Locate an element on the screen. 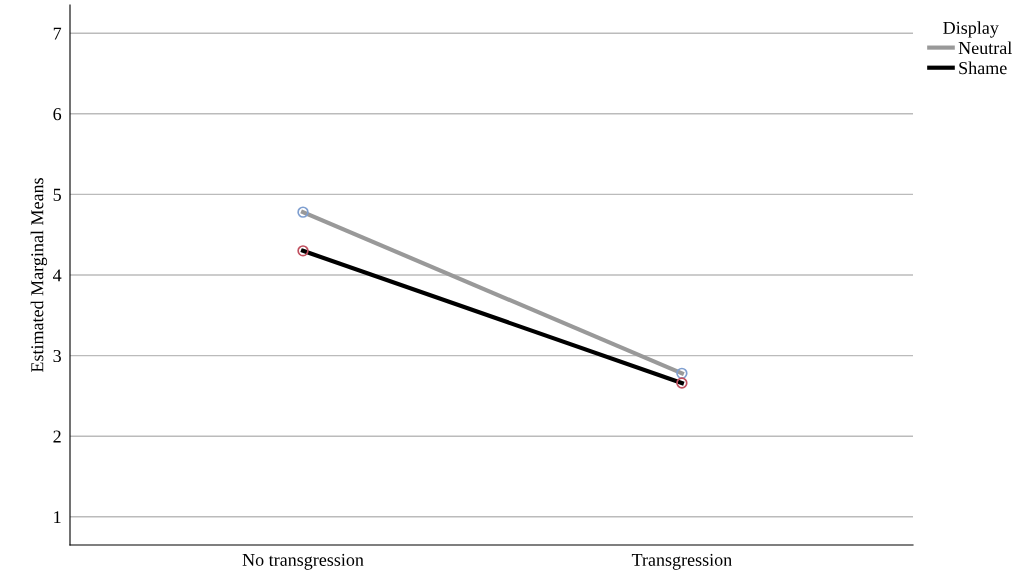 The height and width of the screenshot is (575, 1029). legend-label: Shame is located at coordinates (983, 68).